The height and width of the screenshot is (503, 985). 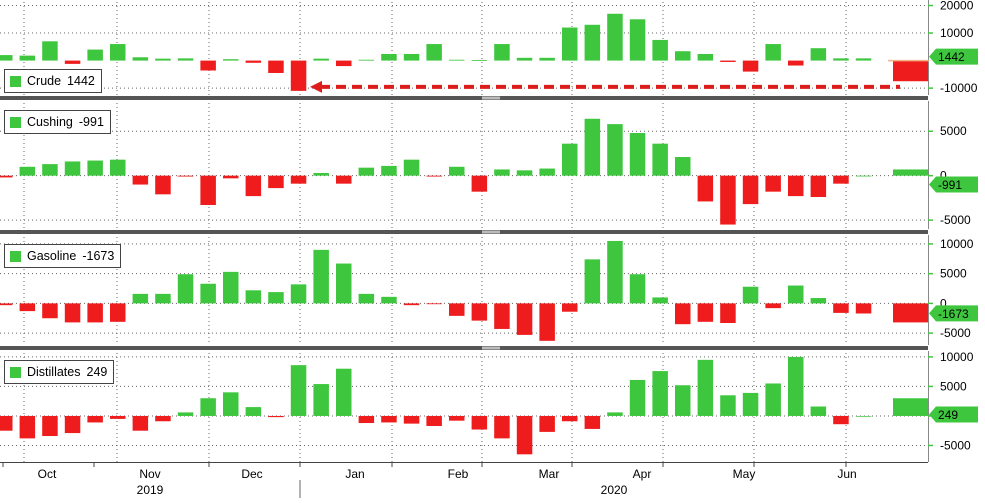 What do you see at coordinates (955, 220) in the screenshot?
I see `y-tick-label: -5000` at bounding box center [955, 220].